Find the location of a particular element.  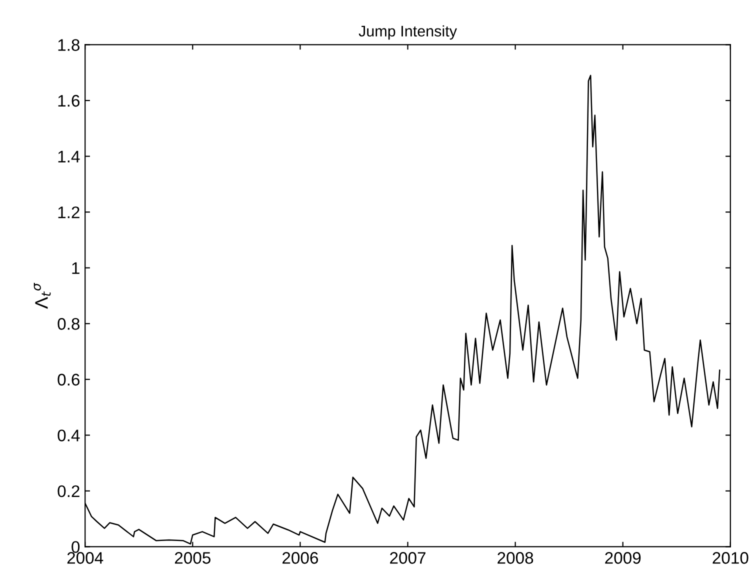

chart-title: Jump Intensity is located at coordinates (407, 32).